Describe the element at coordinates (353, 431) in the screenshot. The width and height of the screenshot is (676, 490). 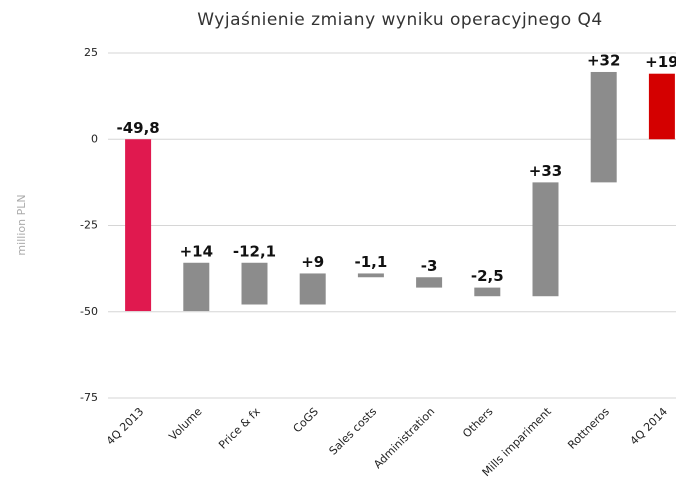
I see `x-tick-label: Sales costs` at that location.